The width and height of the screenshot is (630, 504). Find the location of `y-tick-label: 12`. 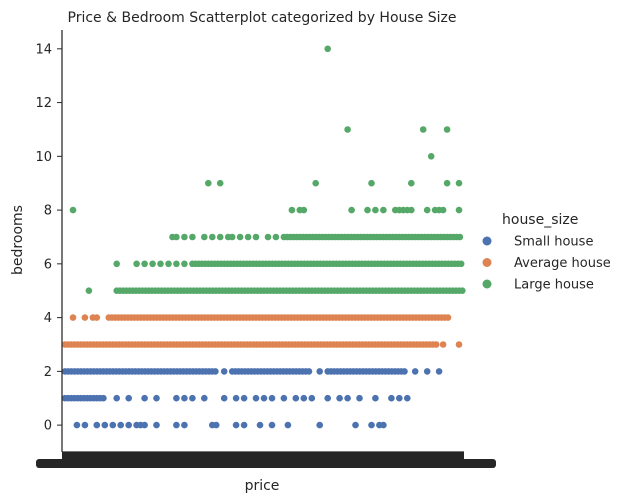

y-tick-label: 12 is located at coordinates (43, 103).